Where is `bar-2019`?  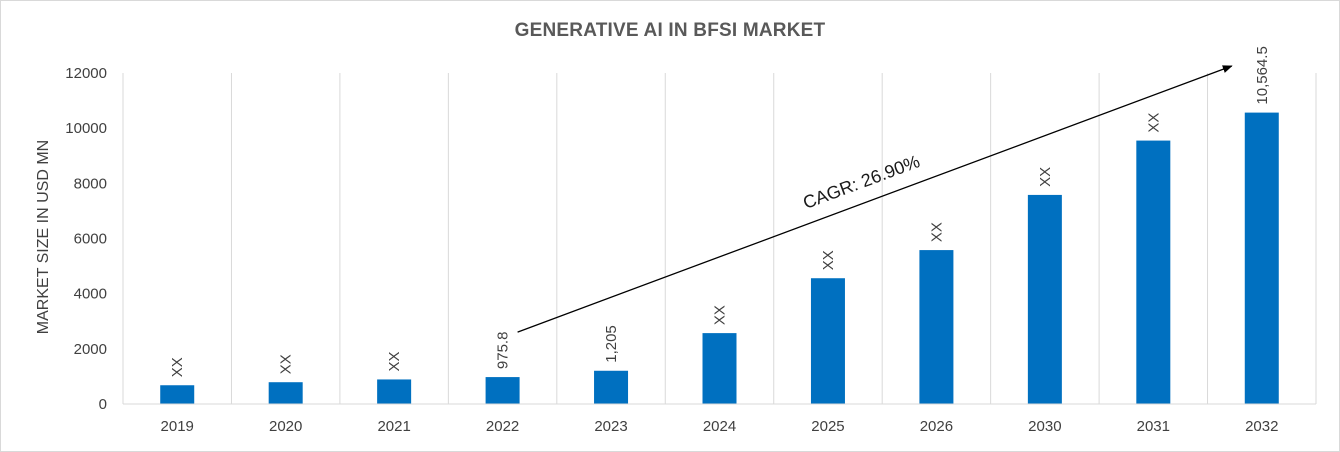 bar-2019 is located at coordinates (177, 394).